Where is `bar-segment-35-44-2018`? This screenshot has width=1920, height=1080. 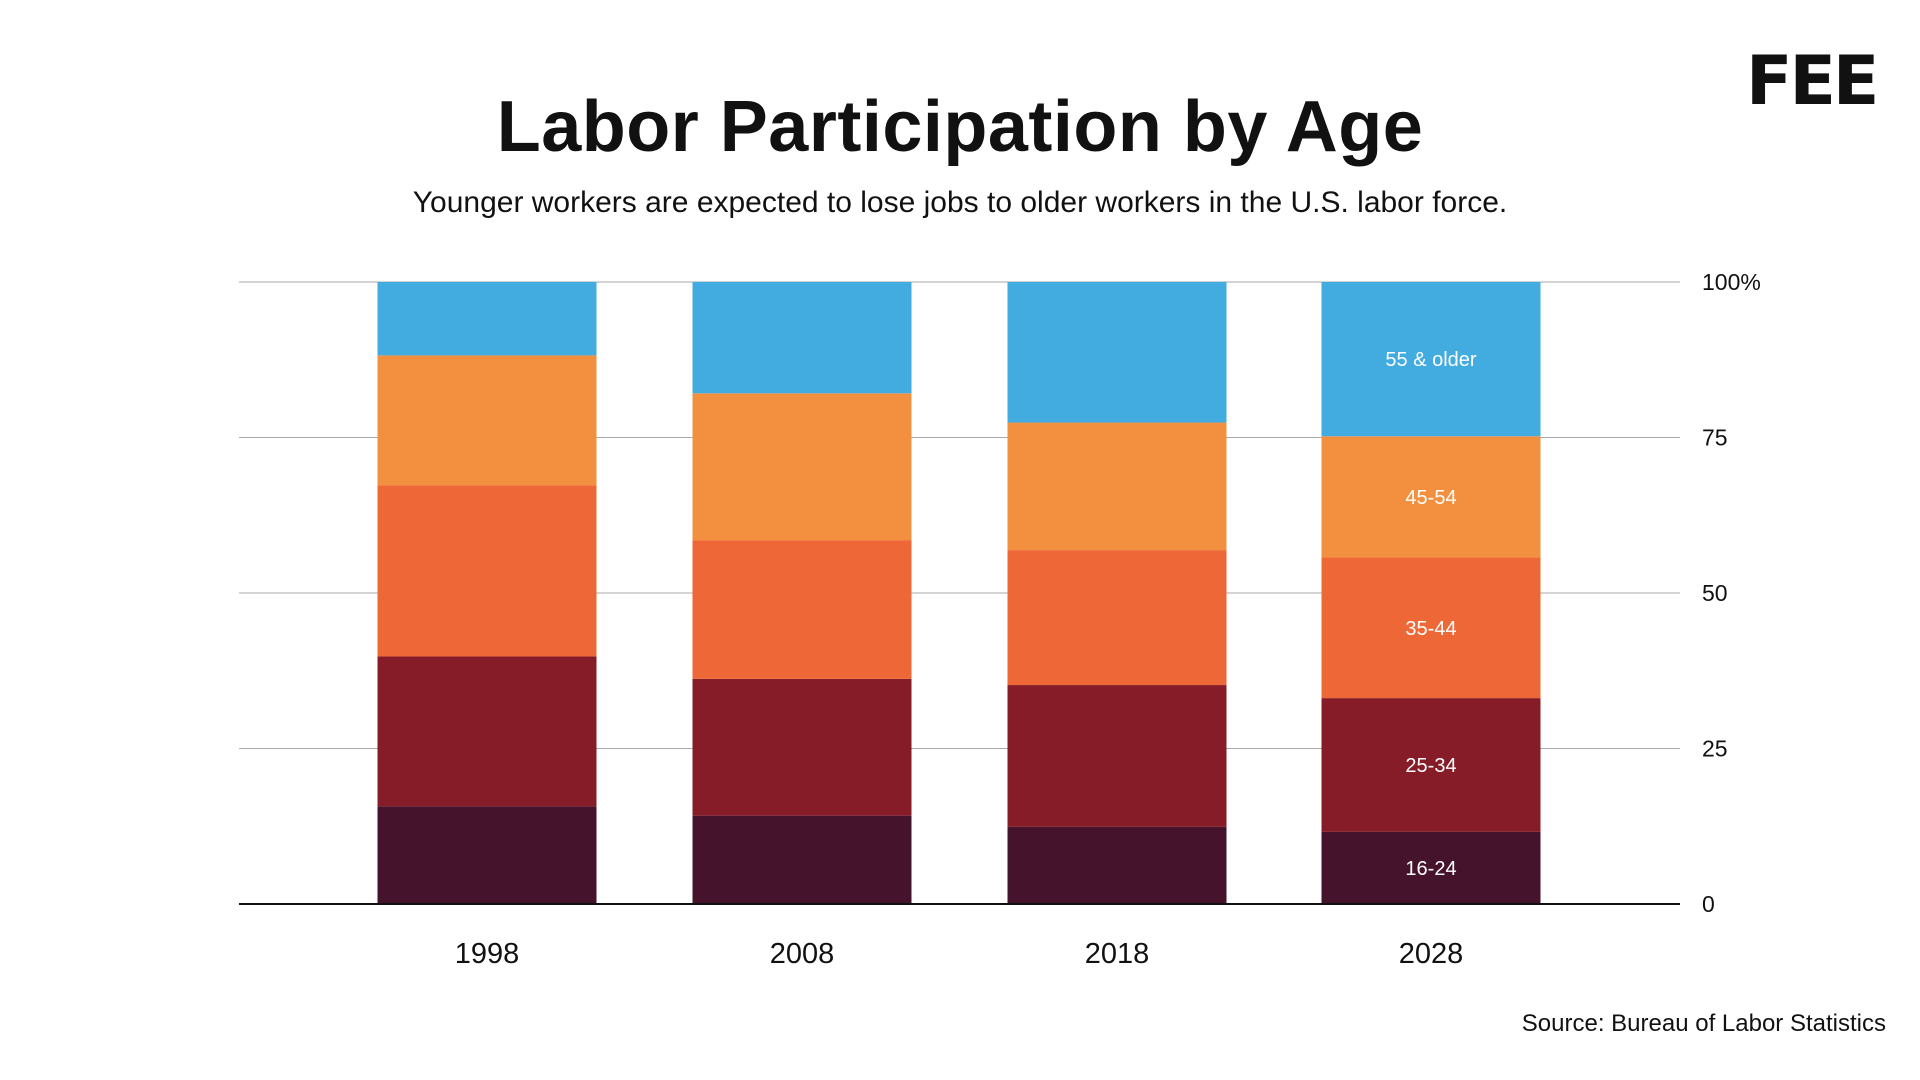
bar-segment-35-44-2018 is located at coordinates (1117, 618).